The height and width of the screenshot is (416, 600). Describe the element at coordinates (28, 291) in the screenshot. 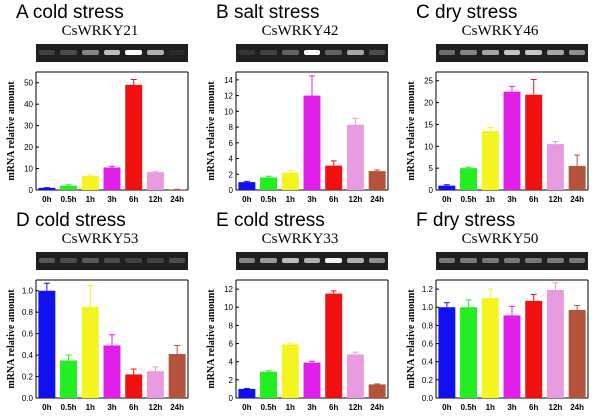

I see `y-tick-label: 1.0` at that location.